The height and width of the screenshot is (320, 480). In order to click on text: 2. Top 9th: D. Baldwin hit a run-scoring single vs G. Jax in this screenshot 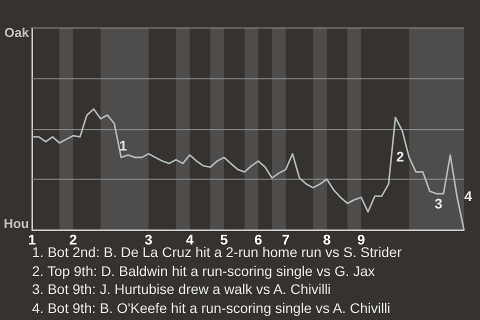, I will do `click(204, 271)`.